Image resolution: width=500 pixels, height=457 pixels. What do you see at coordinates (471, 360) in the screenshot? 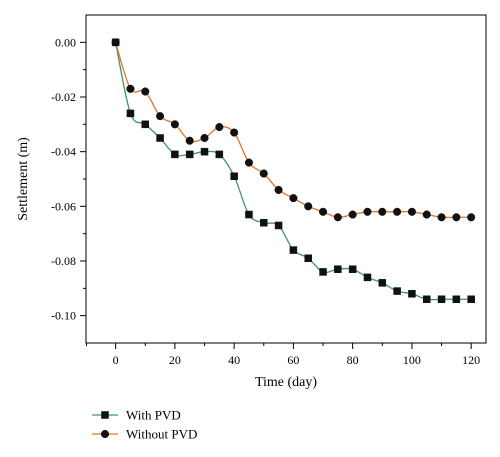
I see `x-tick-label: 120` at bounding box center [471, 360].